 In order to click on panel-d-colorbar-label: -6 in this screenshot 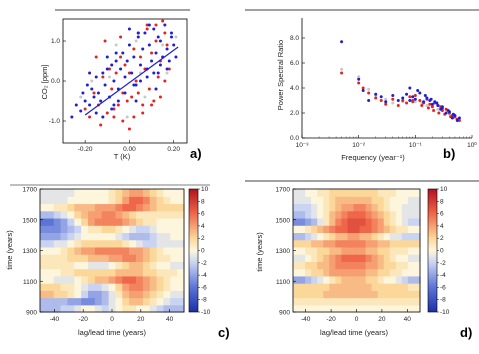, I will do `click(443, 287)`.